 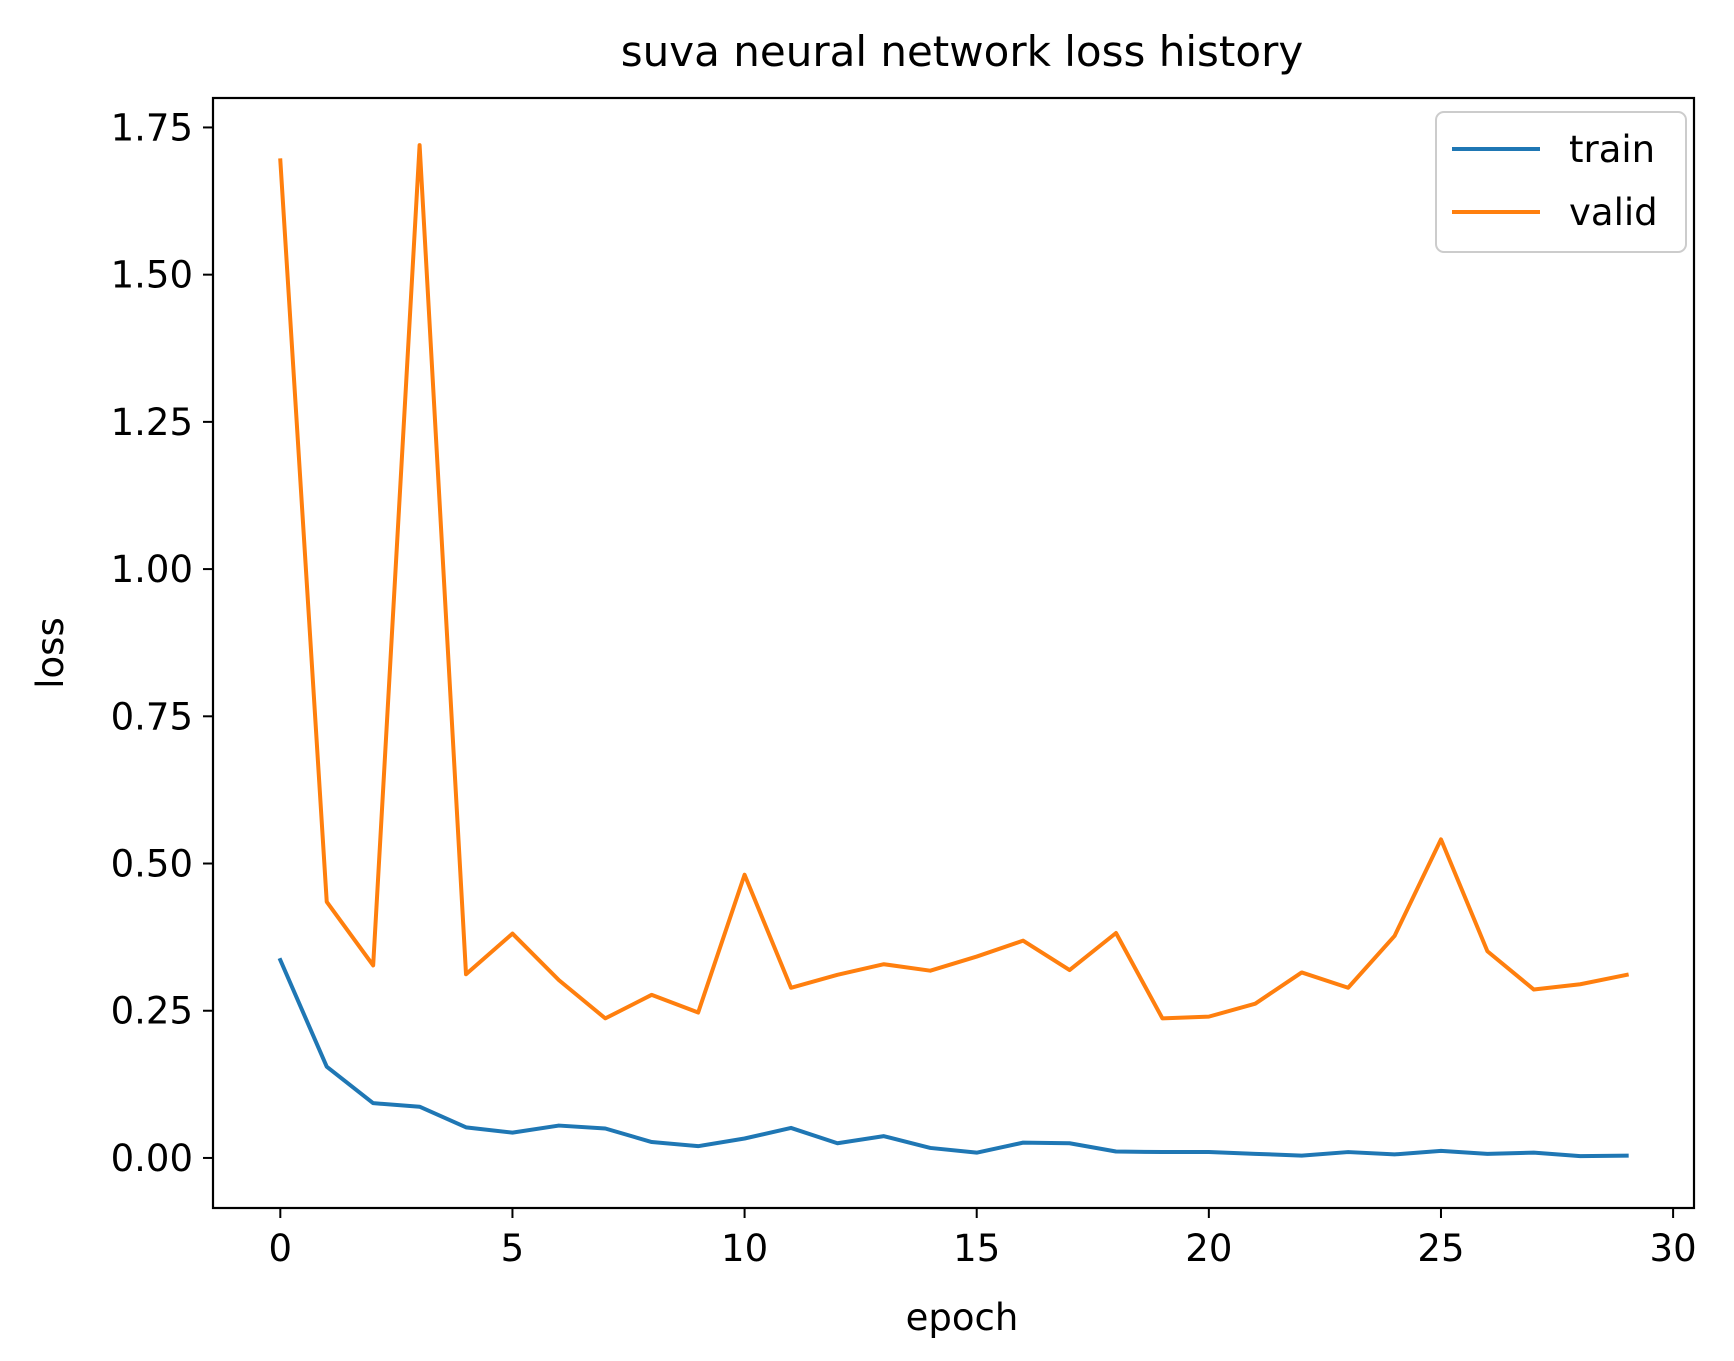 I want to click on y-tick-label: 1.75, so click(x=152, y=127).